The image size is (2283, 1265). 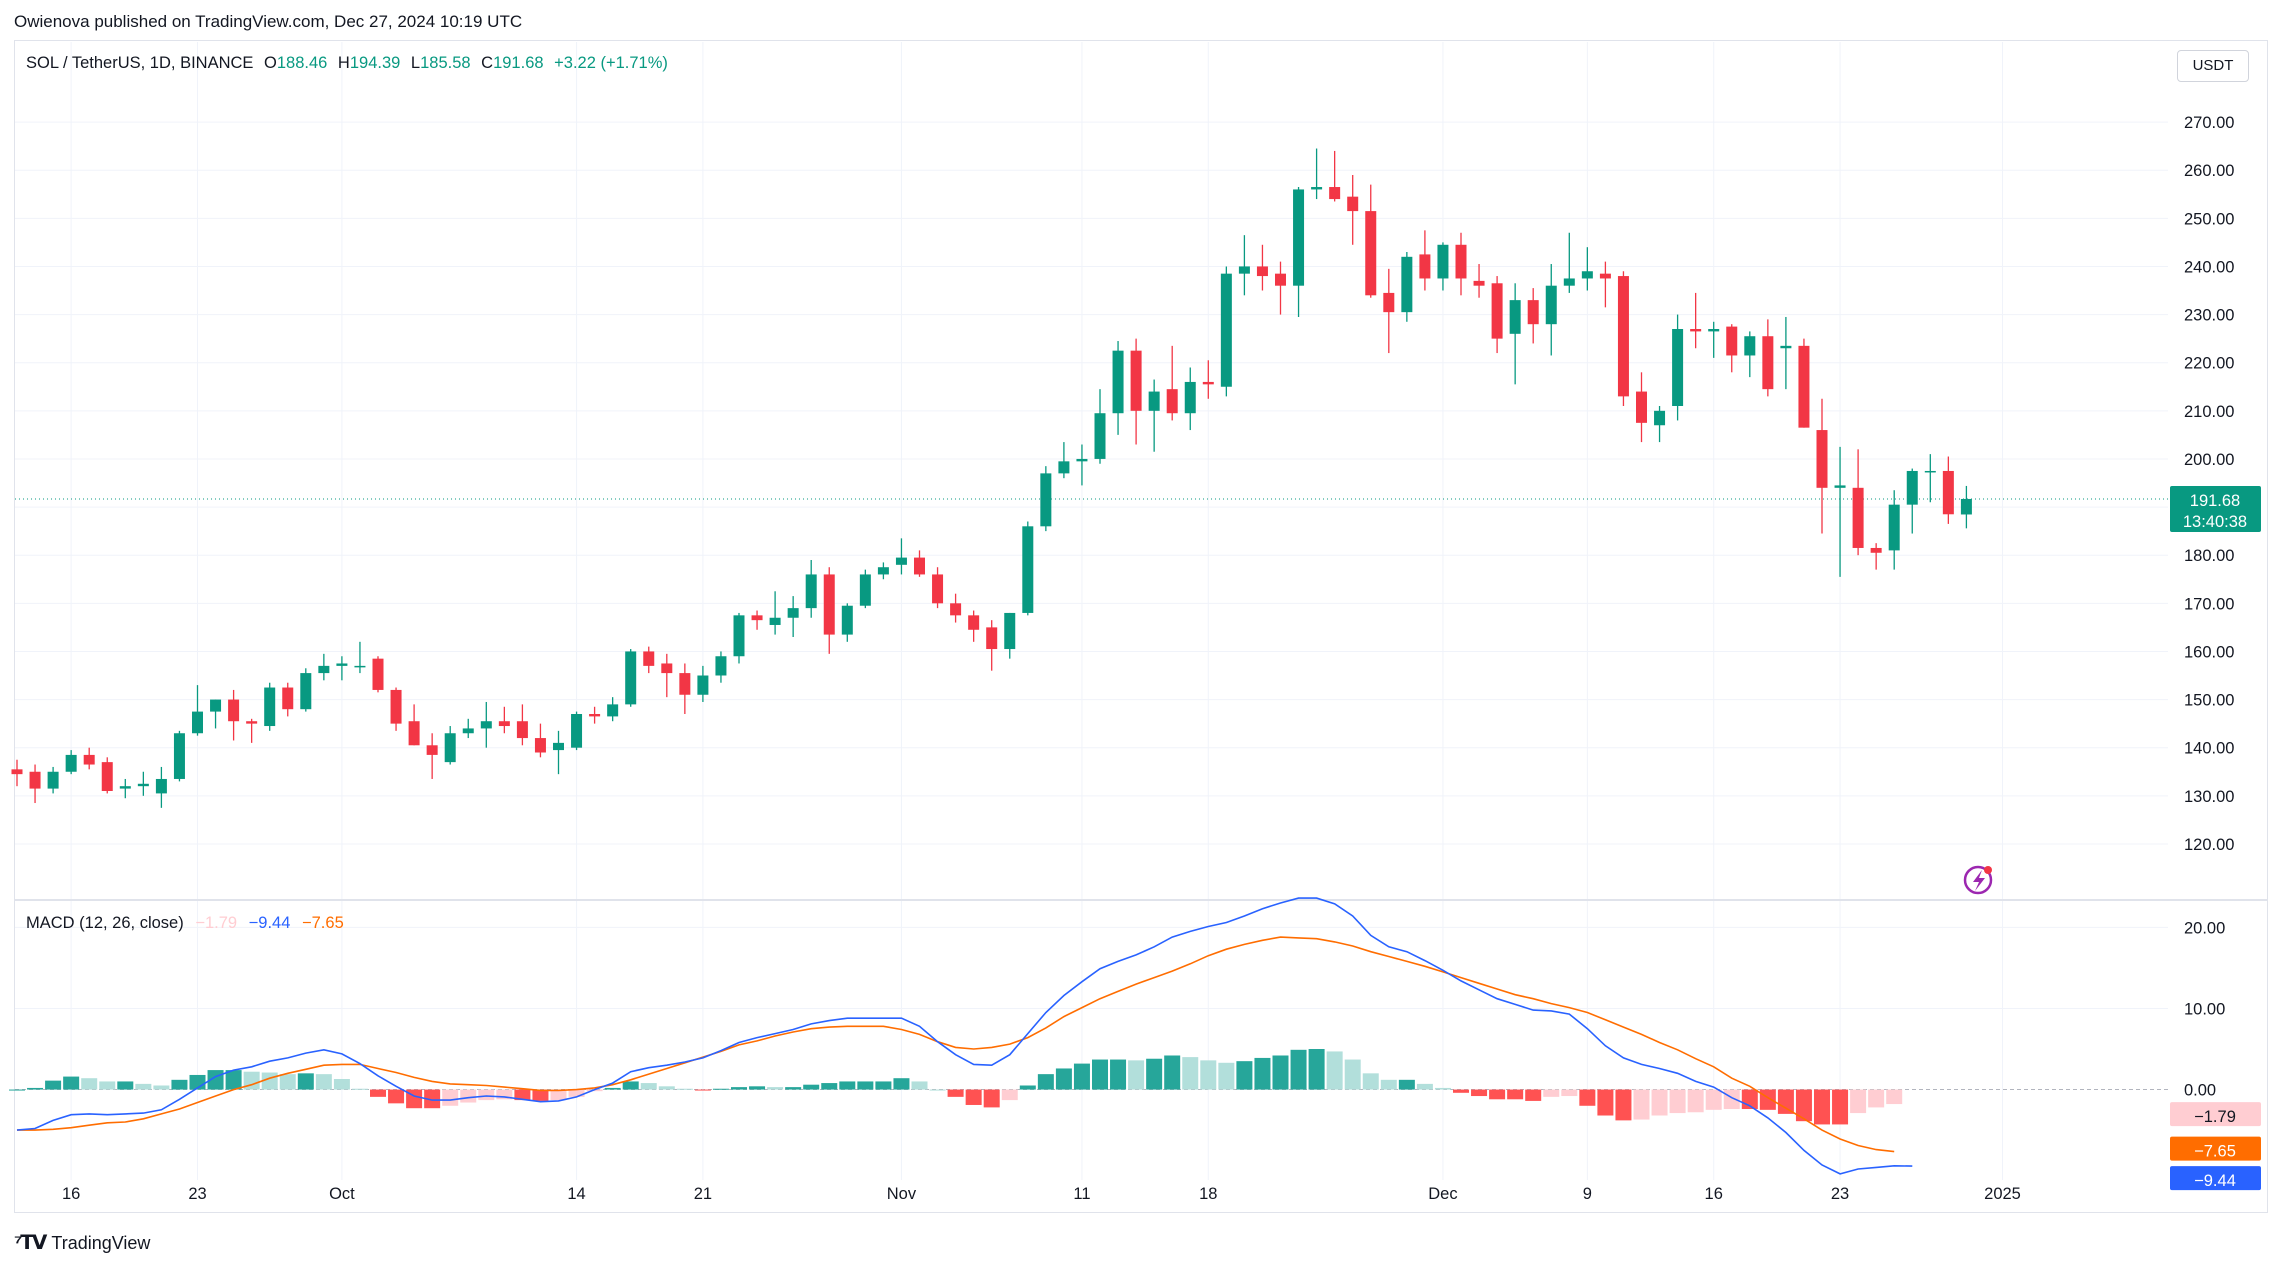 What do you see at coordinates (1587, 1194) in the screenshot?
I see `time-tick-label: 9` at bounding box center [1587, 1194].